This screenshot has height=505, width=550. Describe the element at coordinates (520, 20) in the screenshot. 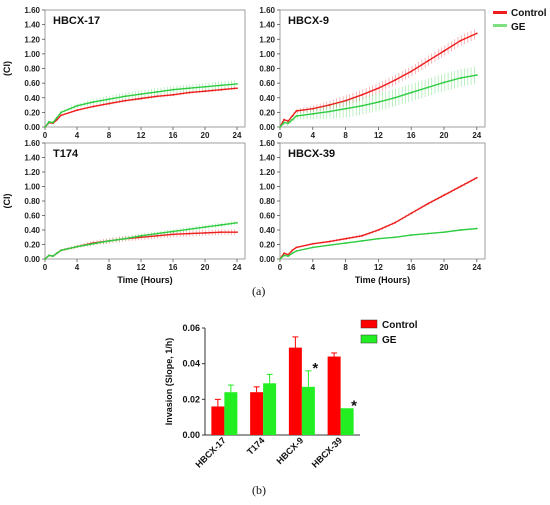

I see `legend-top: Control GE` at that location.